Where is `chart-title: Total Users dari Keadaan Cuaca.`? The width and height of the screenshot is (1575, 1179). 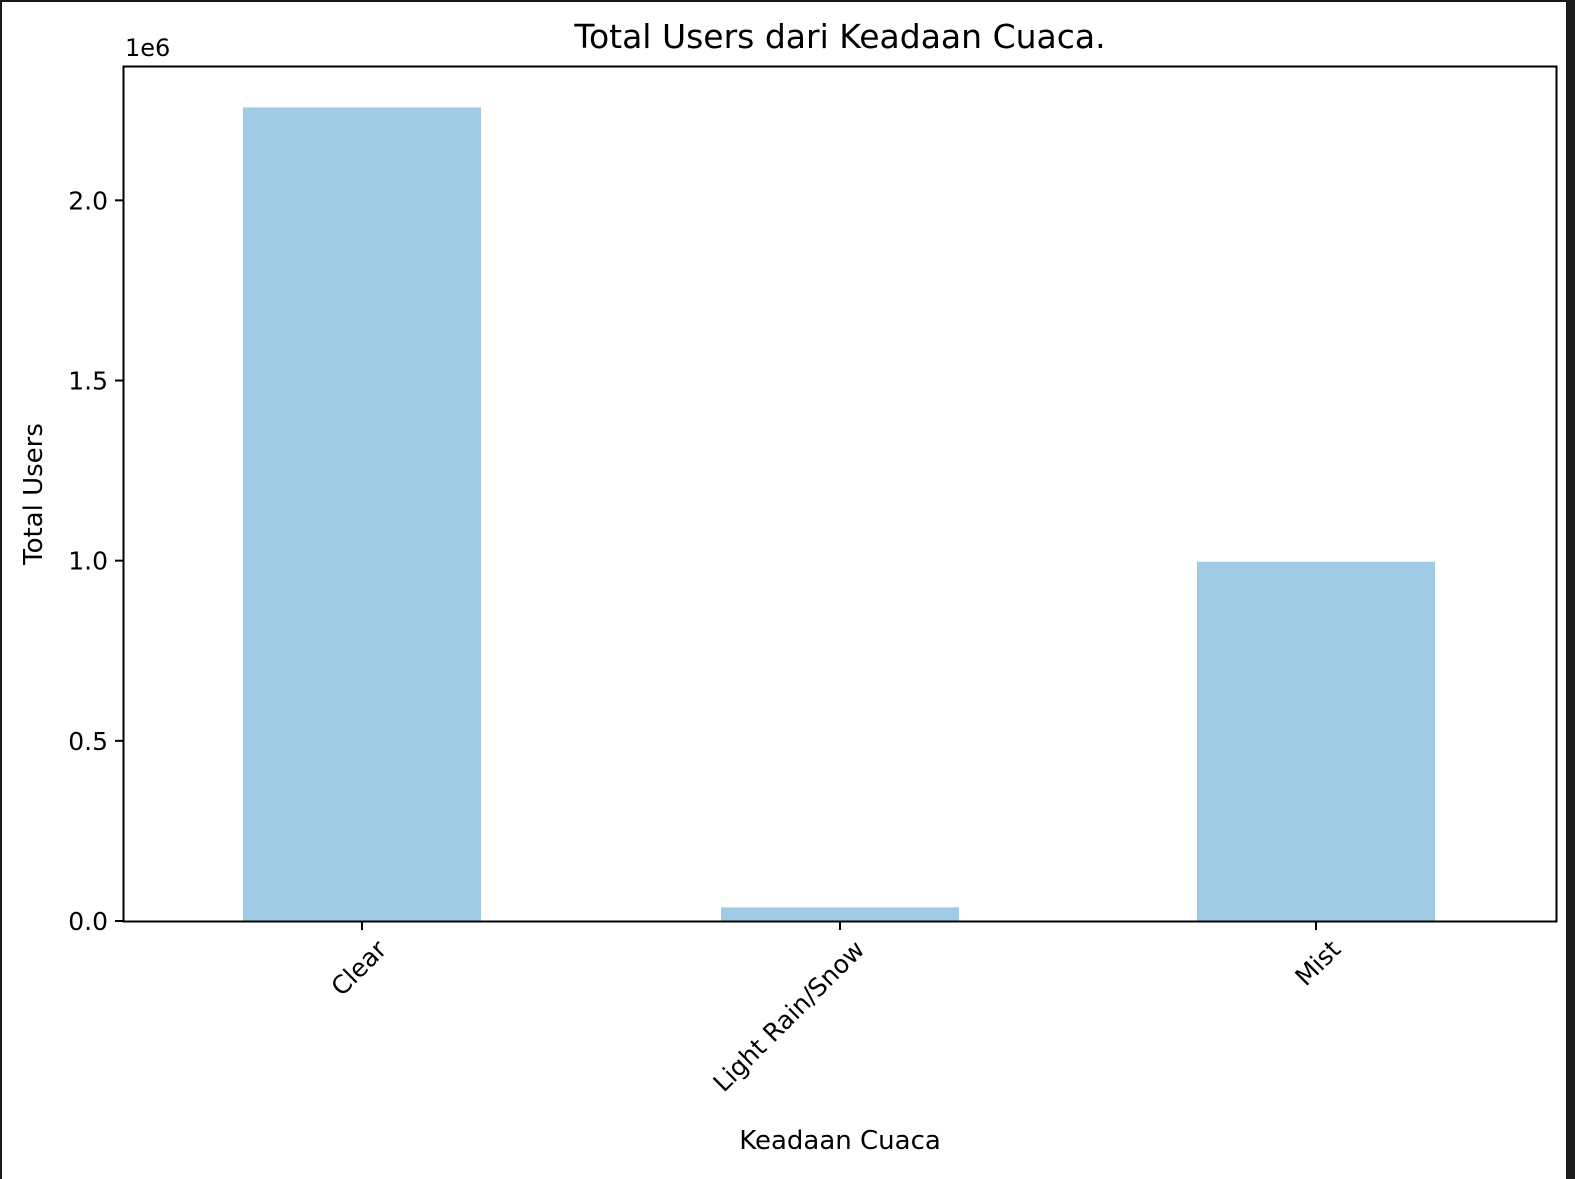 chart-title: Total Users dari Keadaan Cuaca. is located at coordinates (839, 36).